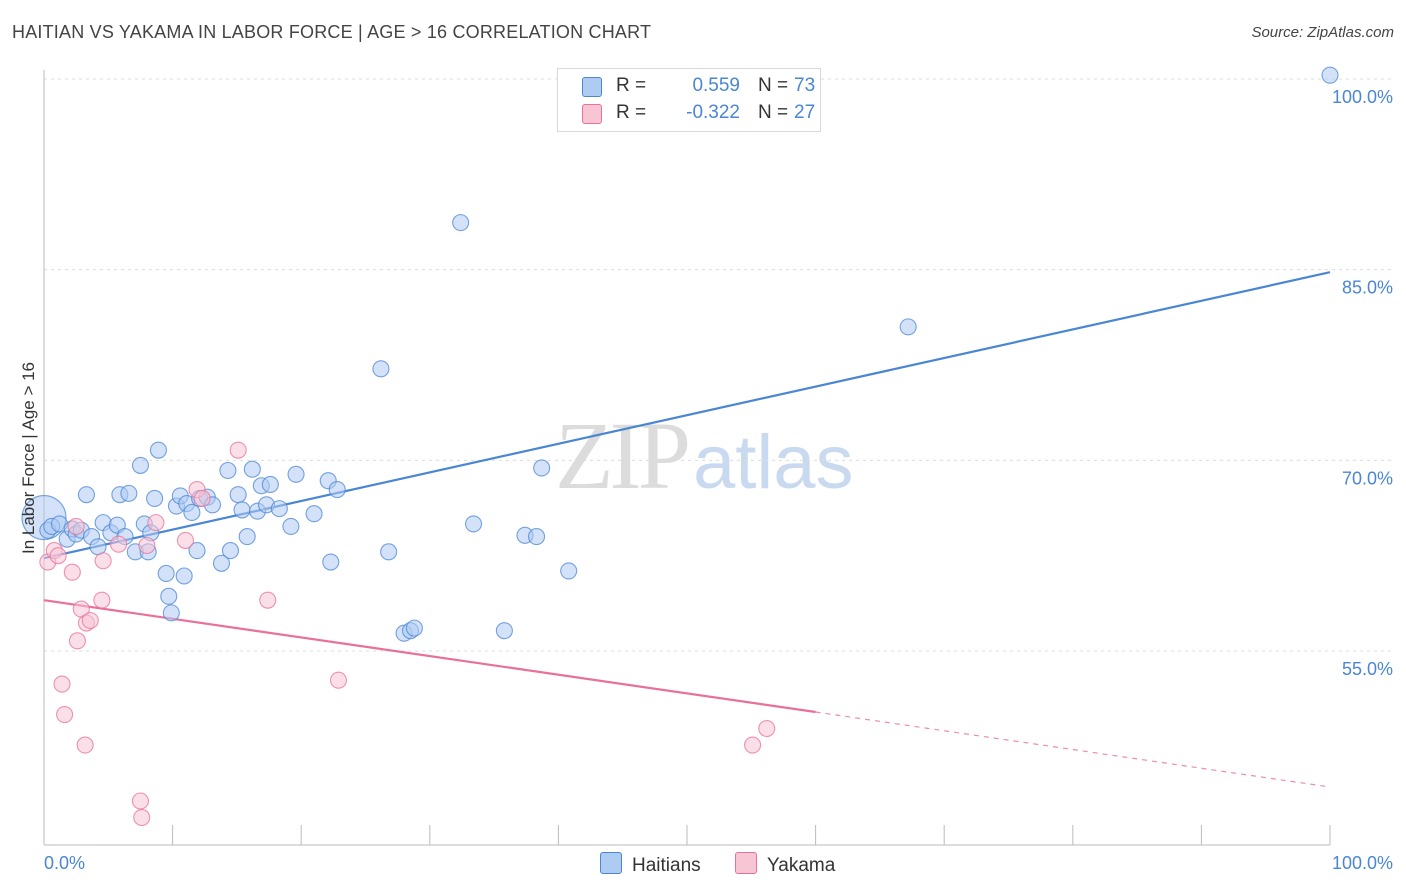  Describe the element at coordinates (689, 100) in the screenshot. I see `correlation-legend: R = 0.559 N = 73 R = -0.322 N = 27` at that location.